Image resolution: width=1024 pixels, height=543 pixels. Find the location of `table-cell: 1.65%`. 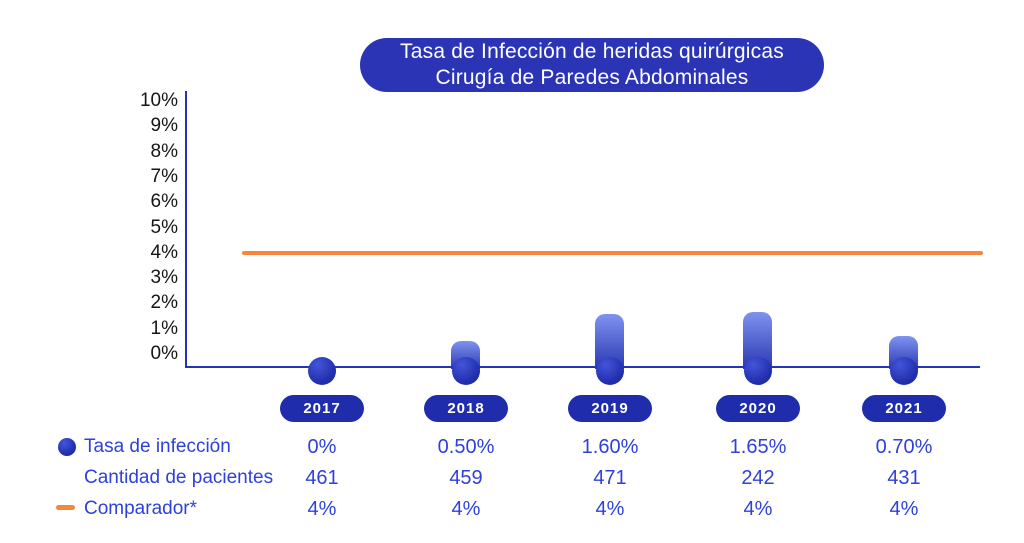

table-cell: 1.65% is located at coordinates (758, 447).